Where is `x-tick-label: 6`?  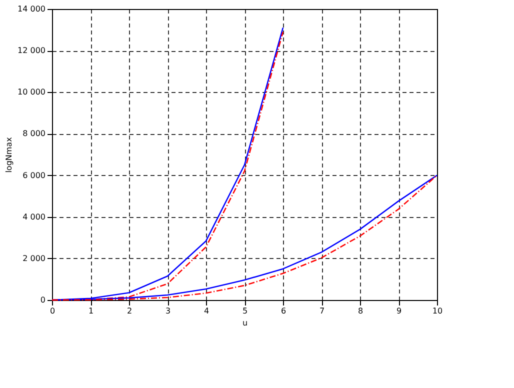 x-tick-label: 6 is located at coordinates (283, 311).